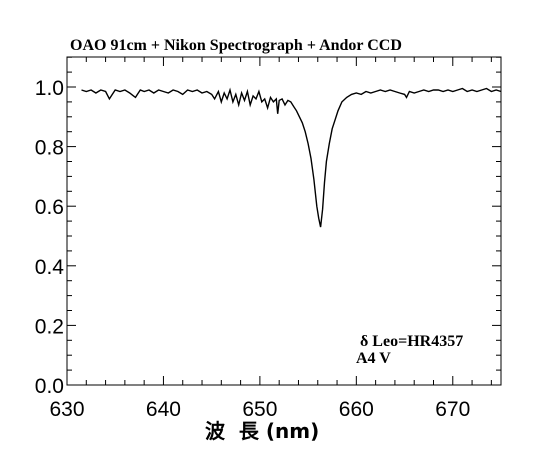 Image resolution: width=533 pixels, height=476 pixels. I want to click on x-tick-label: 630, so click(66, 409).